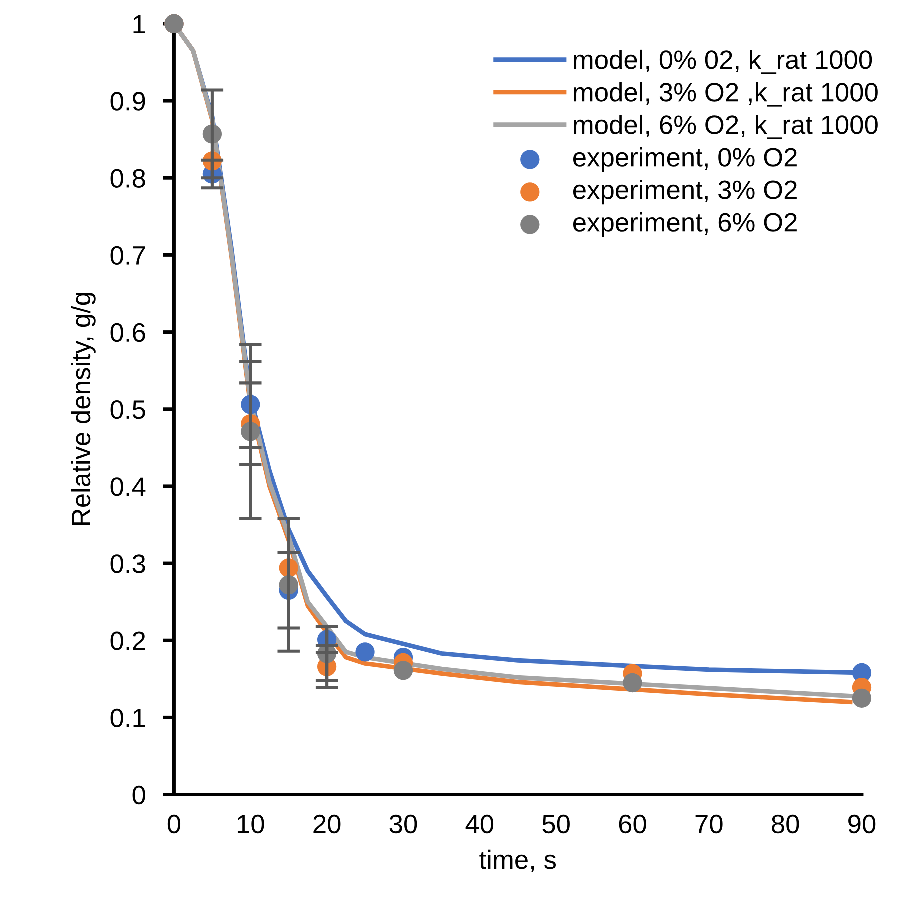 The height and width of the screenshot is (922, 917). I want to click on x-tick-label: 0, so click(174, 824).